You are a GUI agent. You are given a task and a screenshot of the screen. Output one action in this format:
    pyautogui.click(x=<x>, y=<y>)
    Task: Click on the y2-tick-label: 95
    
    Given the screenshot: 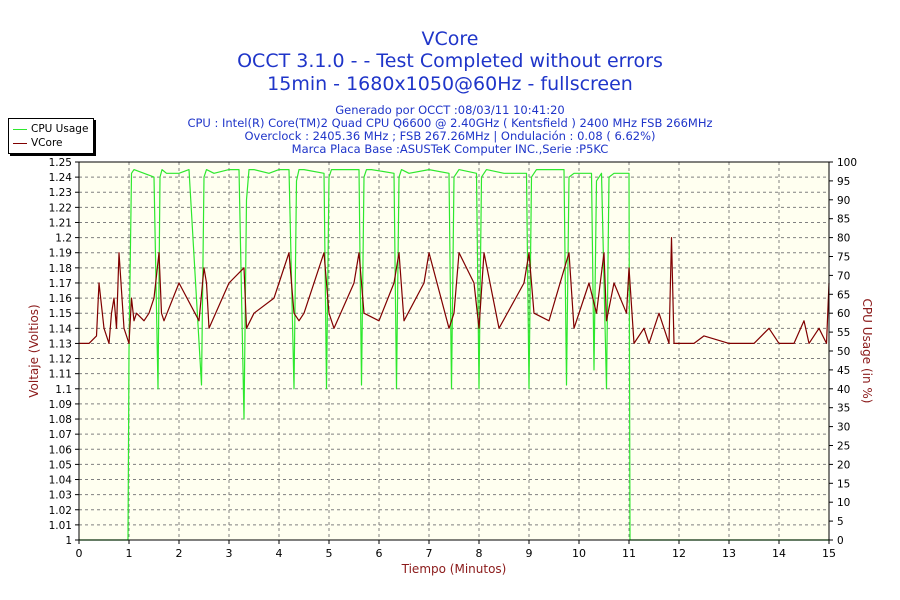 What is the action you would take?
    pyautogui.click(x=843, y=182)
    